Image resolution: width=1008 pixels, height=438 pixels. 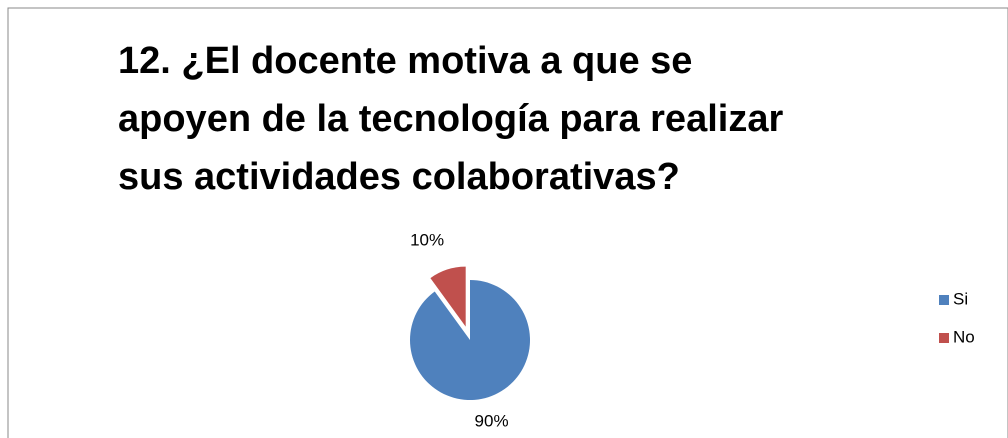 What do you see at coordinates (964, 336) in the screenshot?
I see `legend-label: No` at bounding box center [964, 336].